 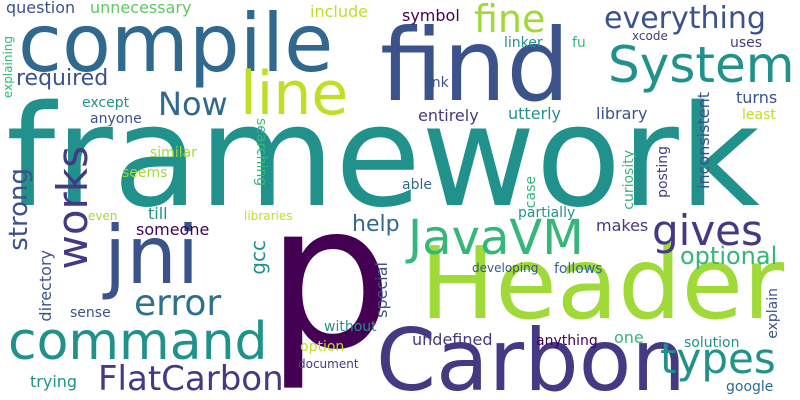 I want to click on word-fine: fine, so click(x=510, y=20).